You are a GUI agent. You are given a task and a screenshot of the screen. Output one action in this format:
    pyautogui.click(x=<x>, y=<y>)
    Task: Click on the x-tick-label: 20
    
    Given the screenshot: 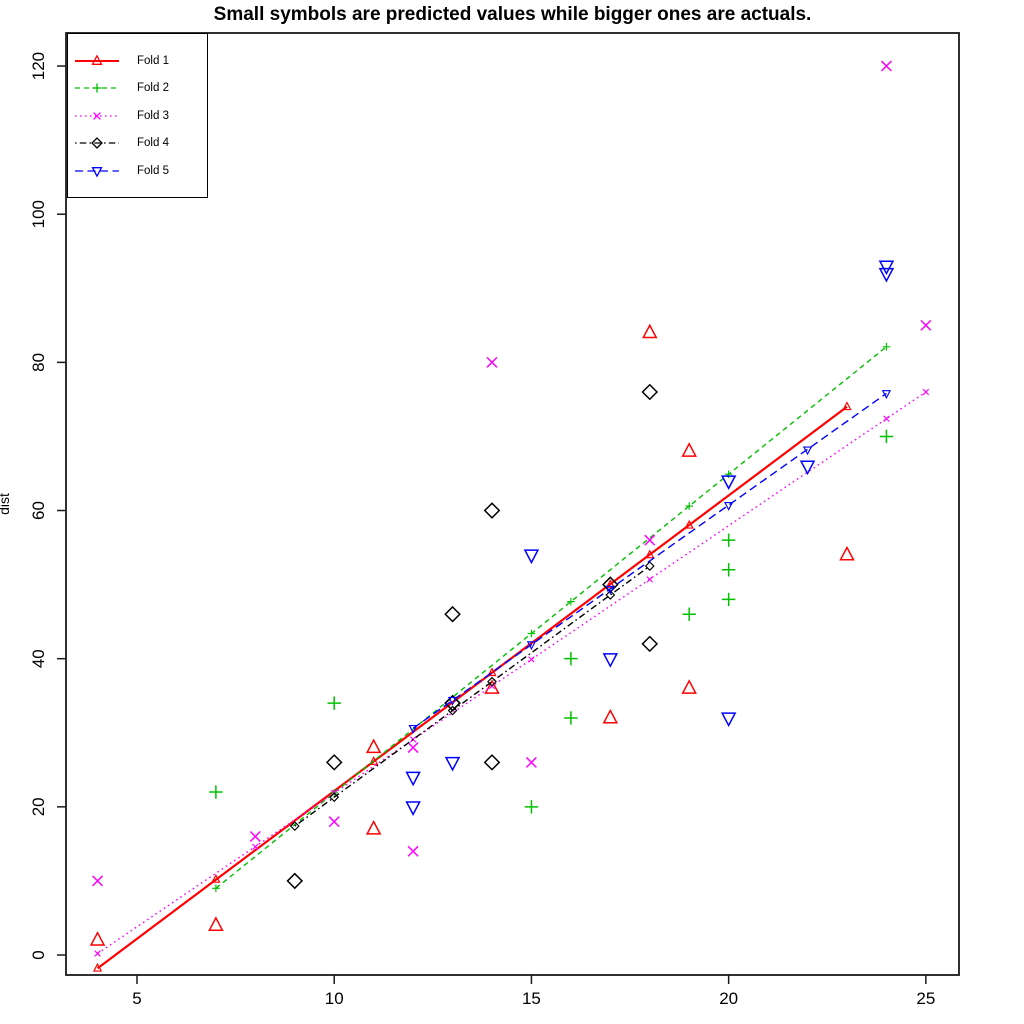 What is the action you would take?
    pyautogui.click(x=728, y=998)
    